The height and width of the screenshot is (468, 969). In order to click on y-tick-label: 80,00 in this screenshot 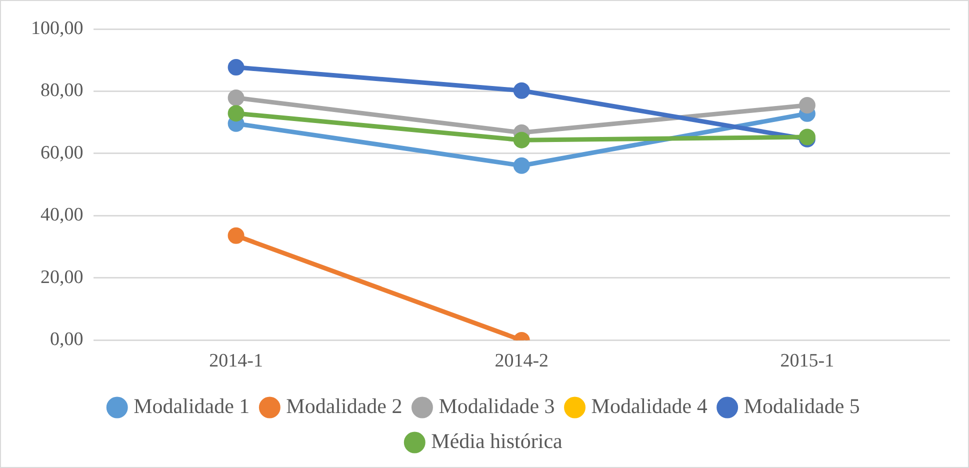, I will do `click(62, 91)`.